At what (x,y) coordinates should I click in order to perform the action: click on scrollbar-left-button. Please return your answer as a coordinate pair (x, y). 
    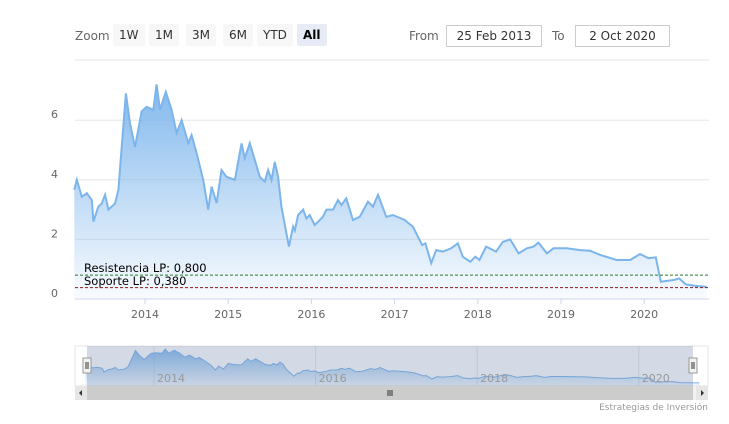
    Looking at the image, I should click on (81, 393).